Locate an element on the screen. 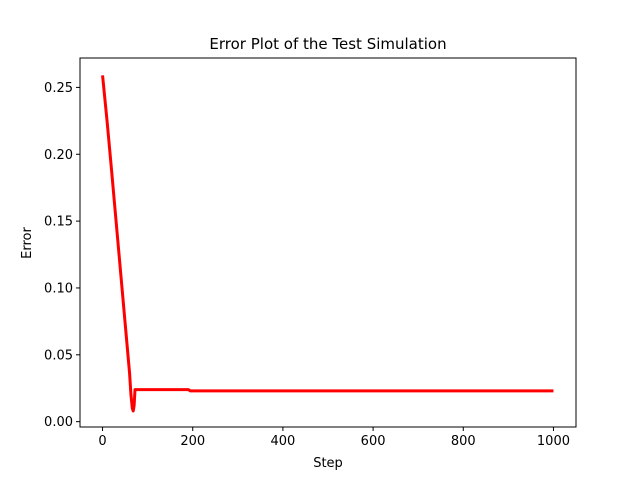  x-tick-label: 800 is located at coordinates (463, 441).